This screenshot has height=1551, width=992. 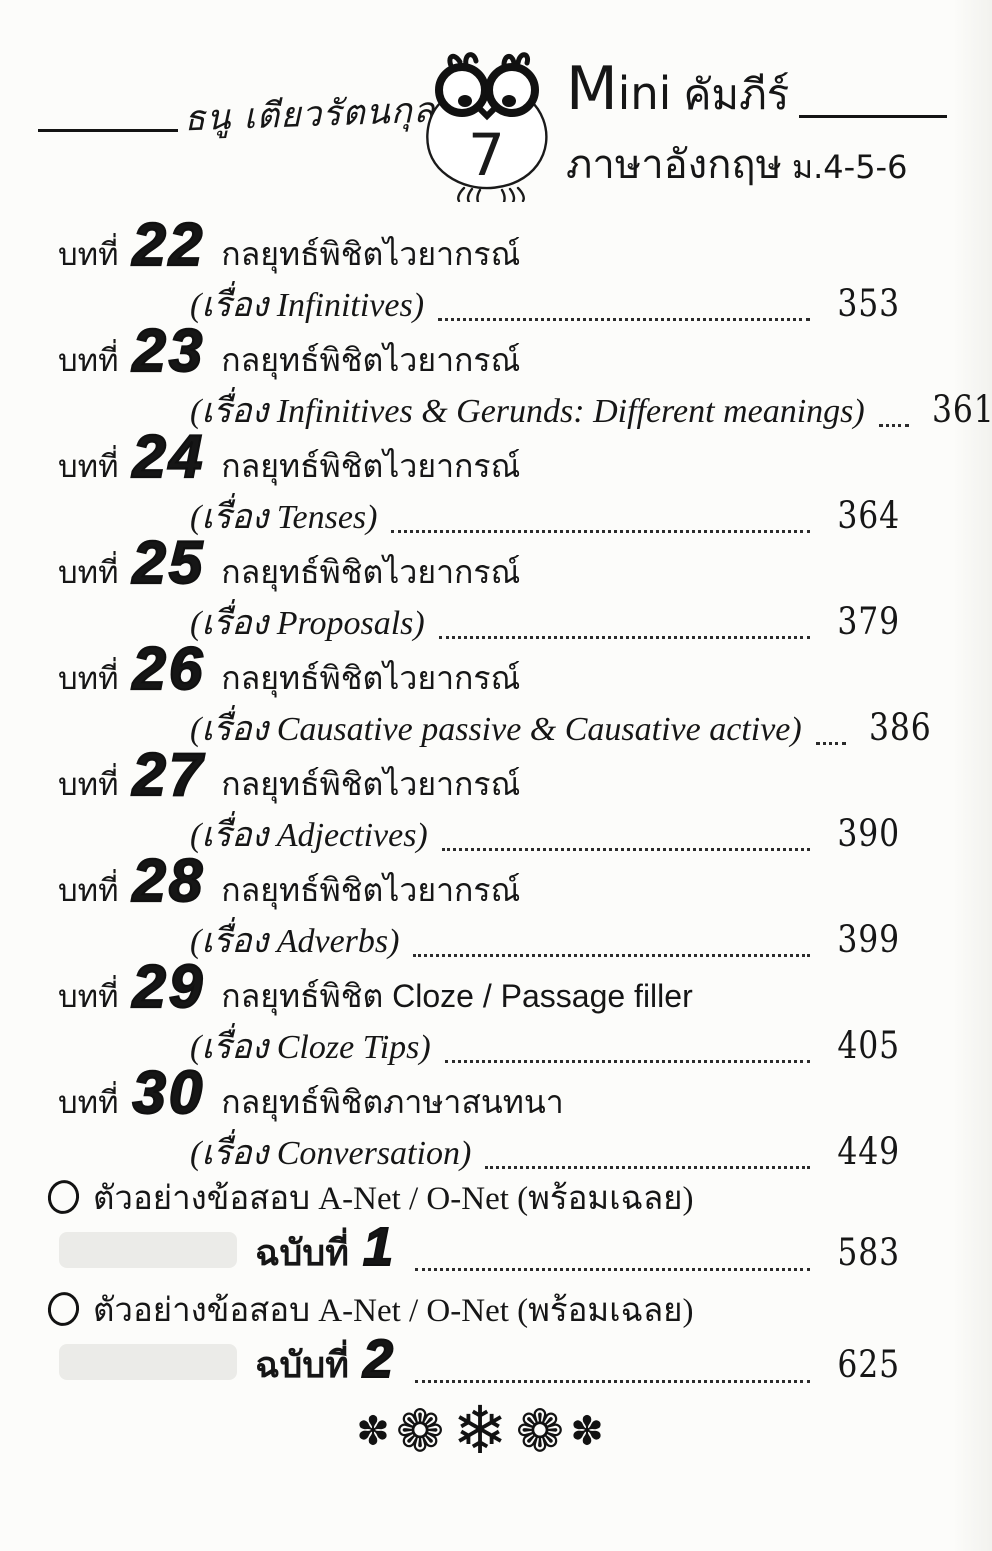 I want to click on toc-entry-heading: บทที่ 22 กลยุทธ์พิชิตไวยากรณ์, so click(x=479, y=245).